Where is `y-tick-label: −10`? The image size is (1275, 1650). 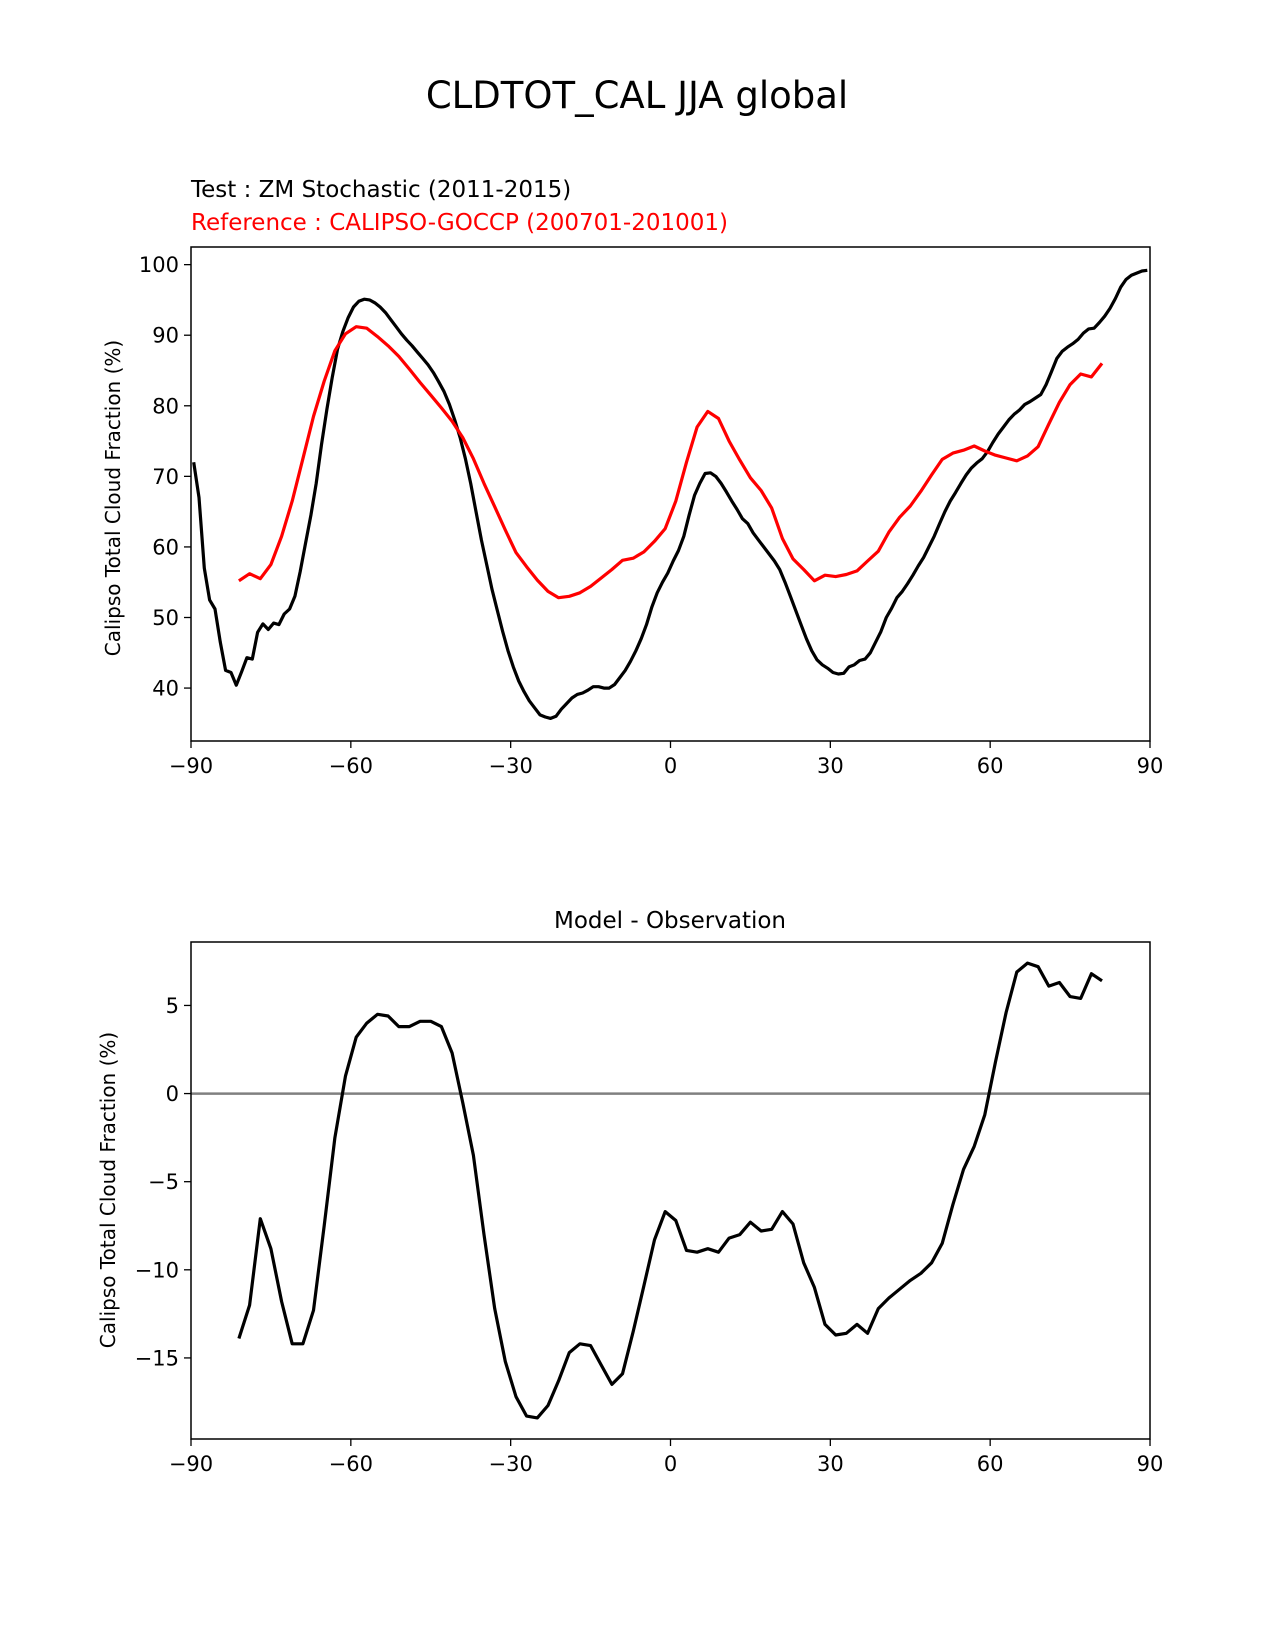
y-tick-label: −10 is located at coordinates (157, 1270).